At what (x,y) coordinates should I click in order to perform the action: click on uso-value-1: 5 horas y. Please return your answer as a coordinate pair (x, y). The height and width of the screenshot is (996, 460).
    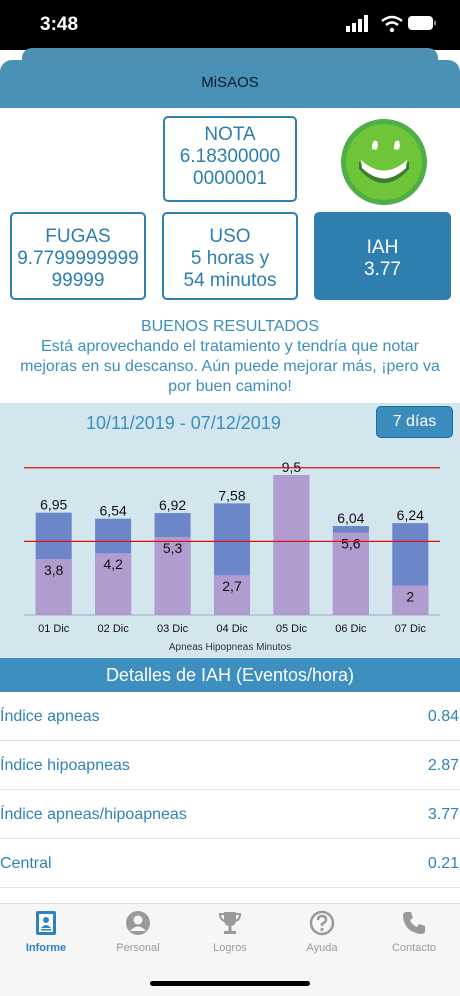
    Looking at the image, I should click on (230, 258).